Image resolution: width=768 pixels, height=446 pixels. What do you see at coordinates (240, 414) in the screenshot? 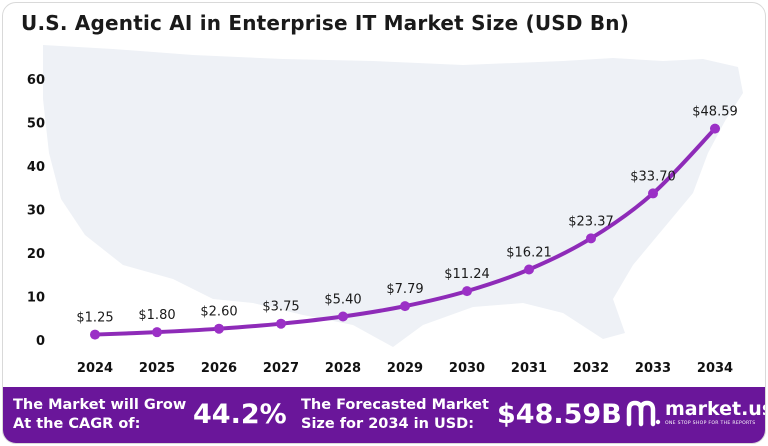
I see `cagr-value: 44.2%` at bounding box center [240, 414].